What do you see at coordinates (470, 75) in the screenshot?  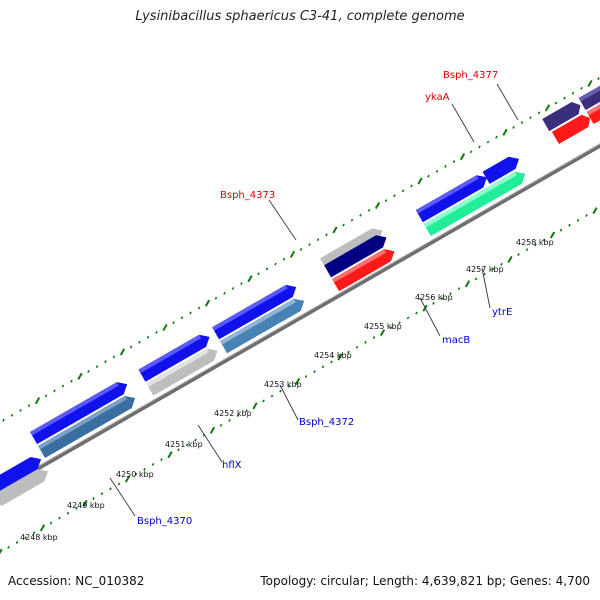 I see `label-bsph-4377: Bsph_4377` at bounding box center [470, 75].